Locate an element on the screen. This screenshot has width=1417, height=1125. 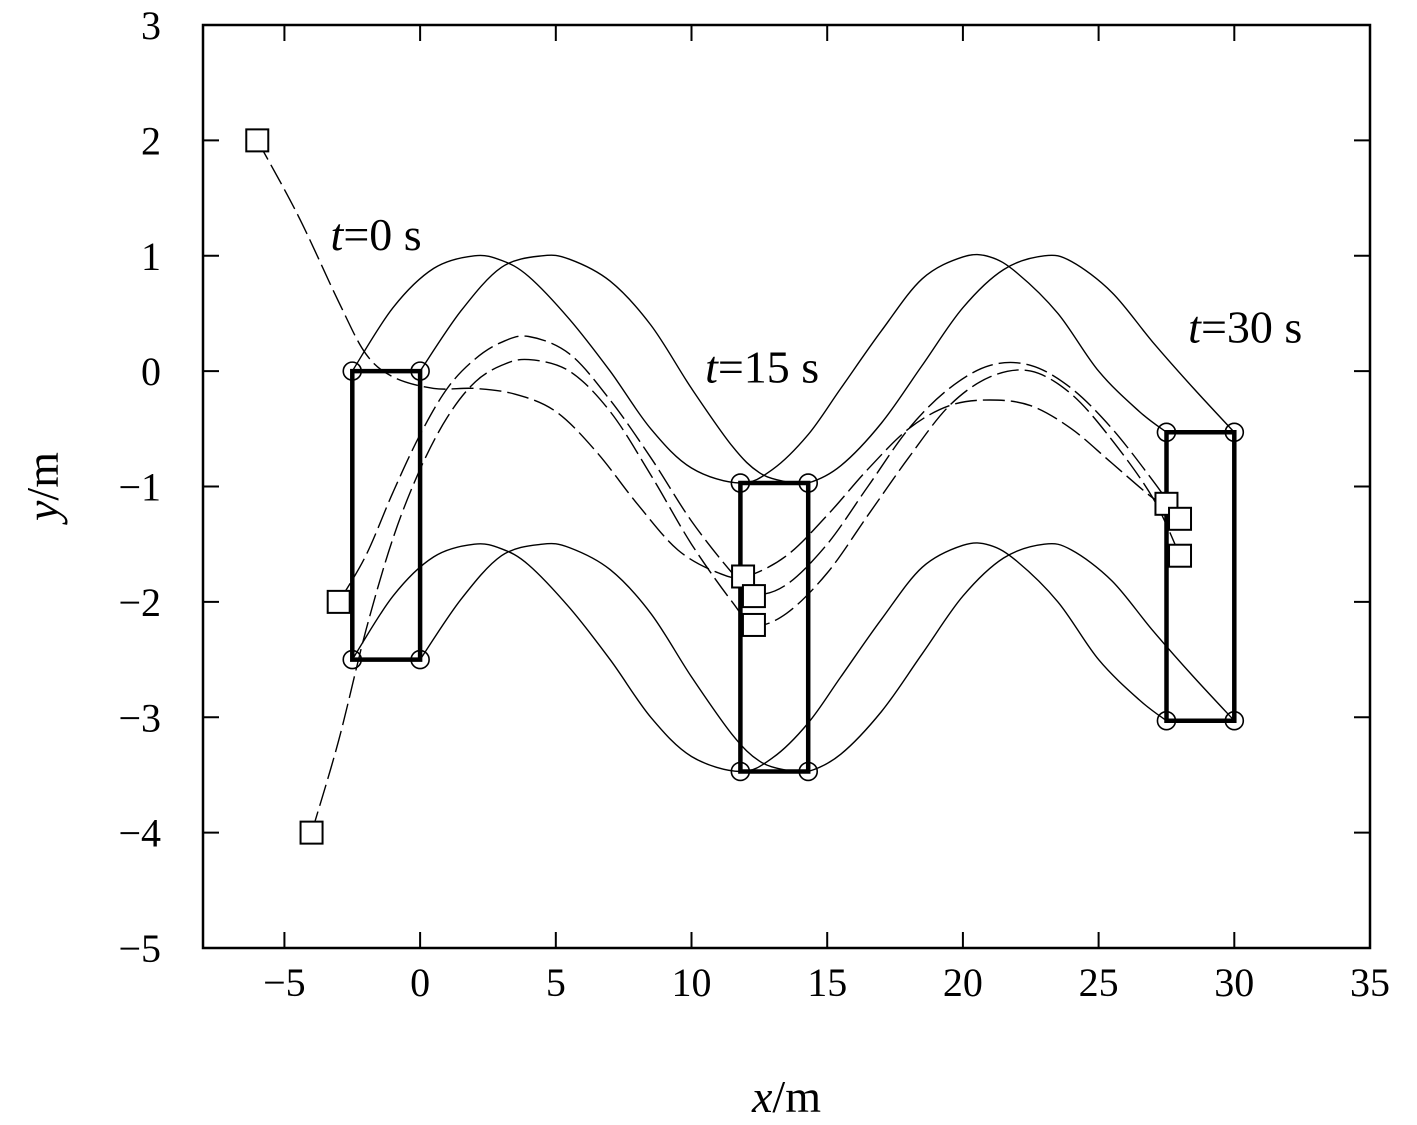
leader-path-corner-top-left is located at coordinates (759, 368).